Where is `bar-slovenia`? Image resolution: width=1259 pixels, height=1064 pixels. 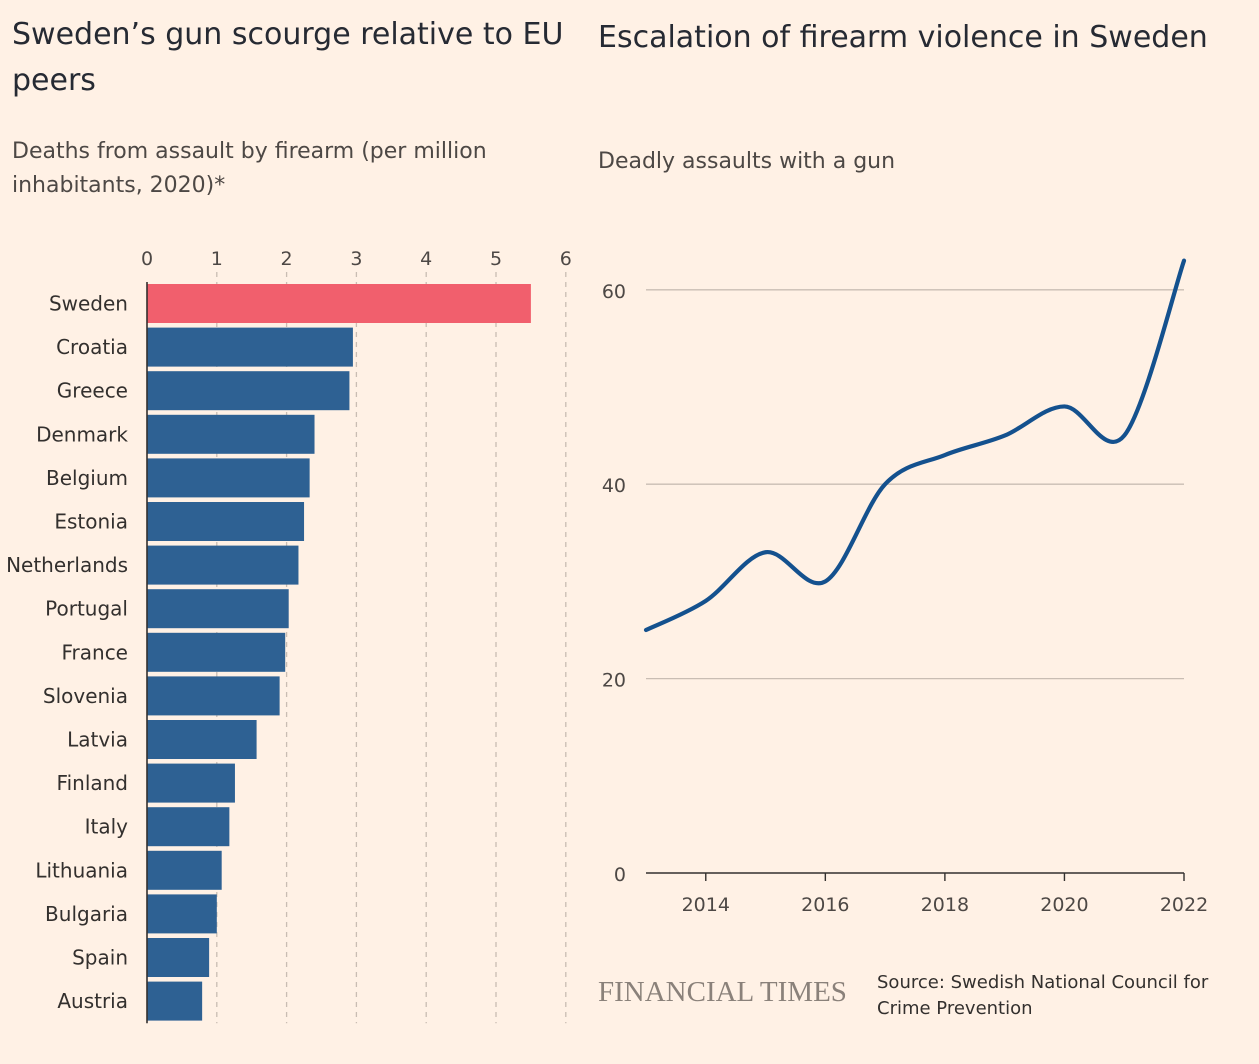 bar-slovenia is located at coordinates (213, 696).